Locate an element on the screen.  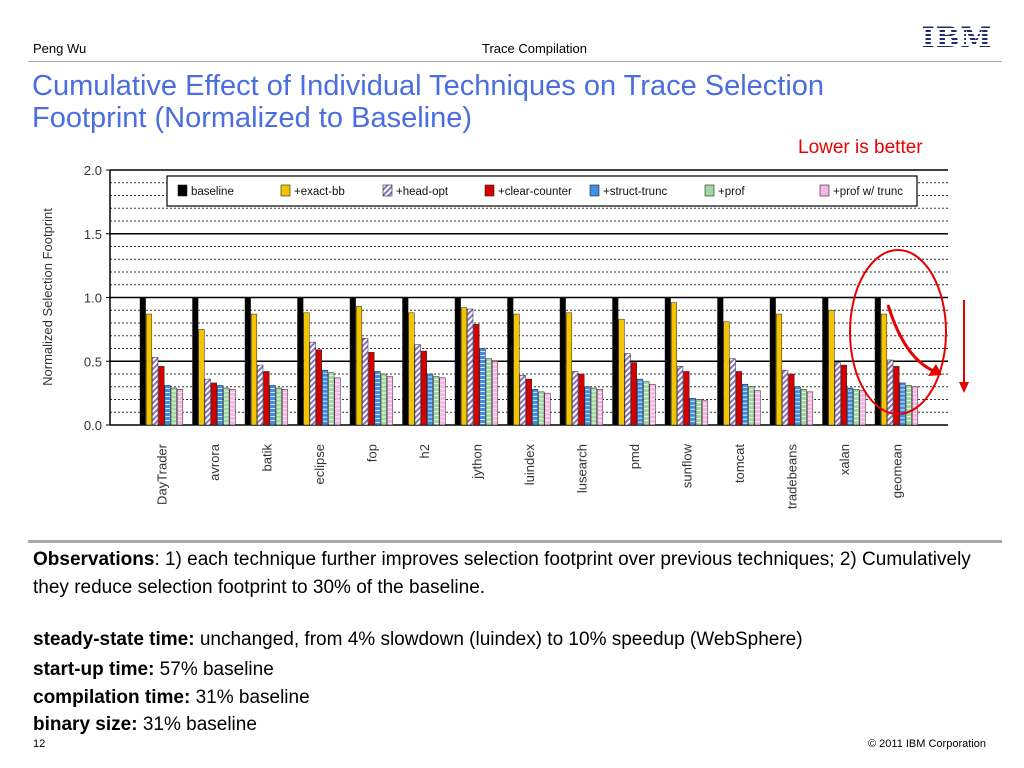
bar-clear-counter-eclipse is located at coordinates (318, 387).